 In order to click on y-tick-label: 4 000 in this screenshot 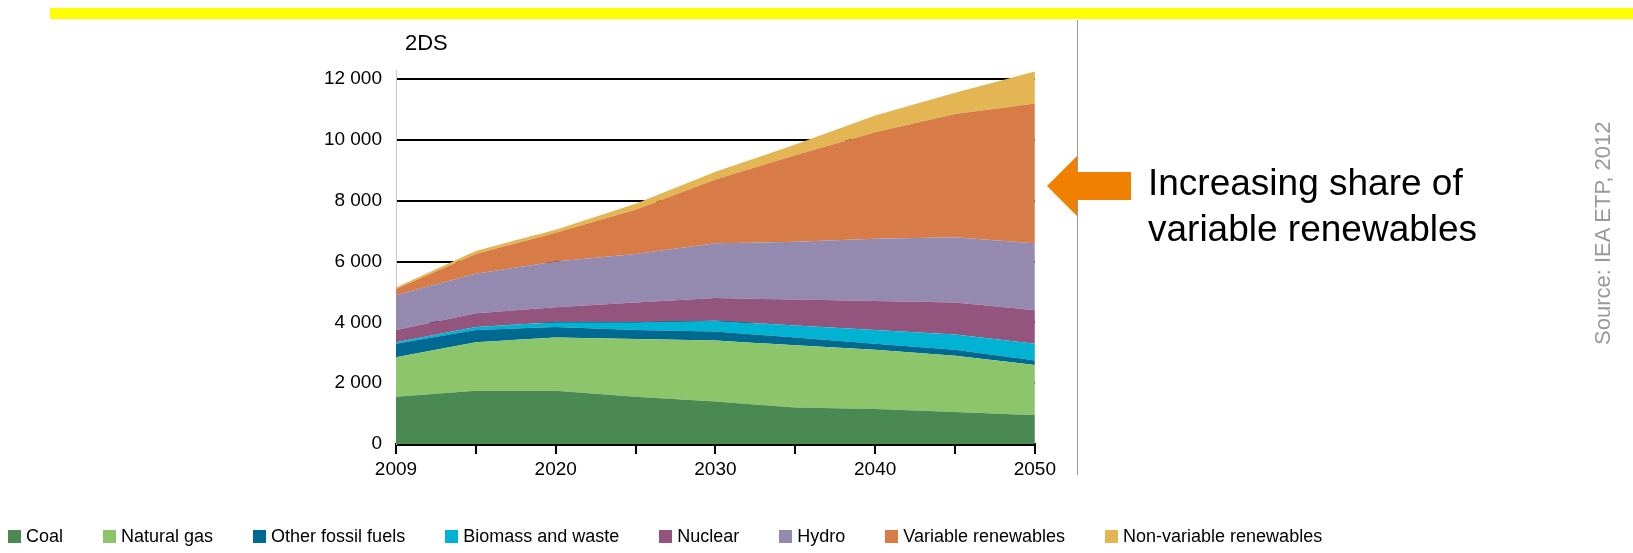, I will do `click(358, 321)`.